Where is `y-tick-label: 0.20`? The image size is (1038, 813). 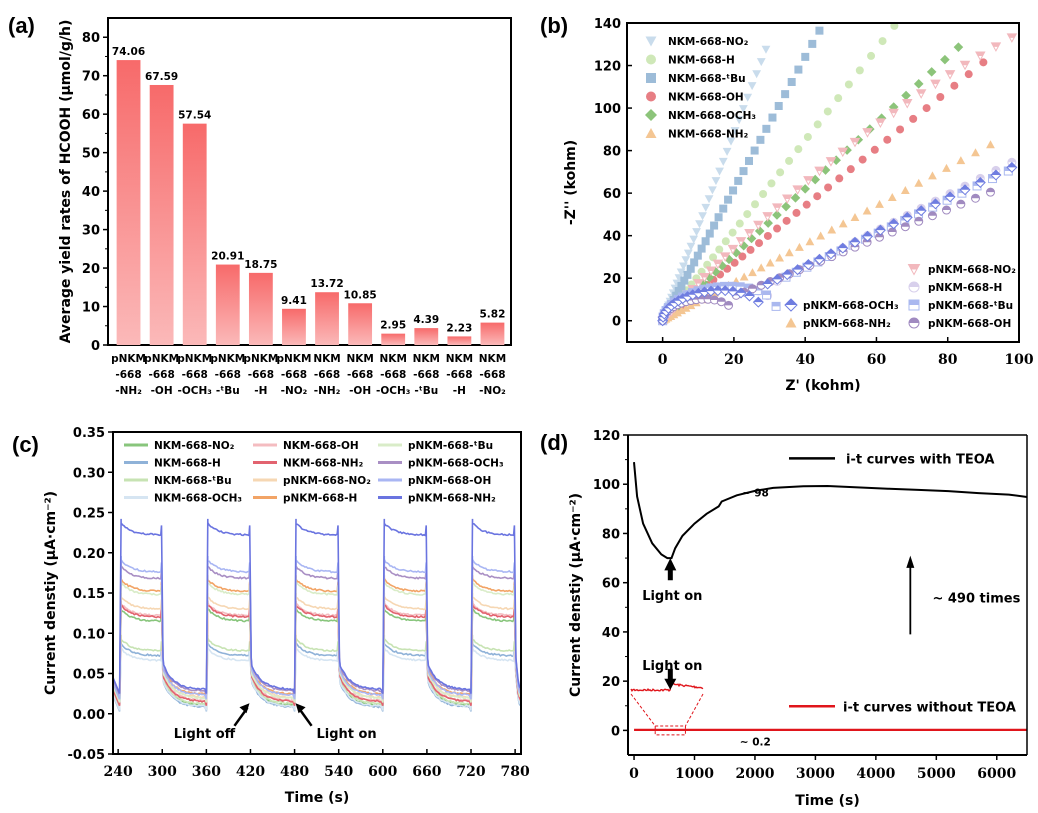
y-tick-label: 0.20 is located at coordinates (89, 554).